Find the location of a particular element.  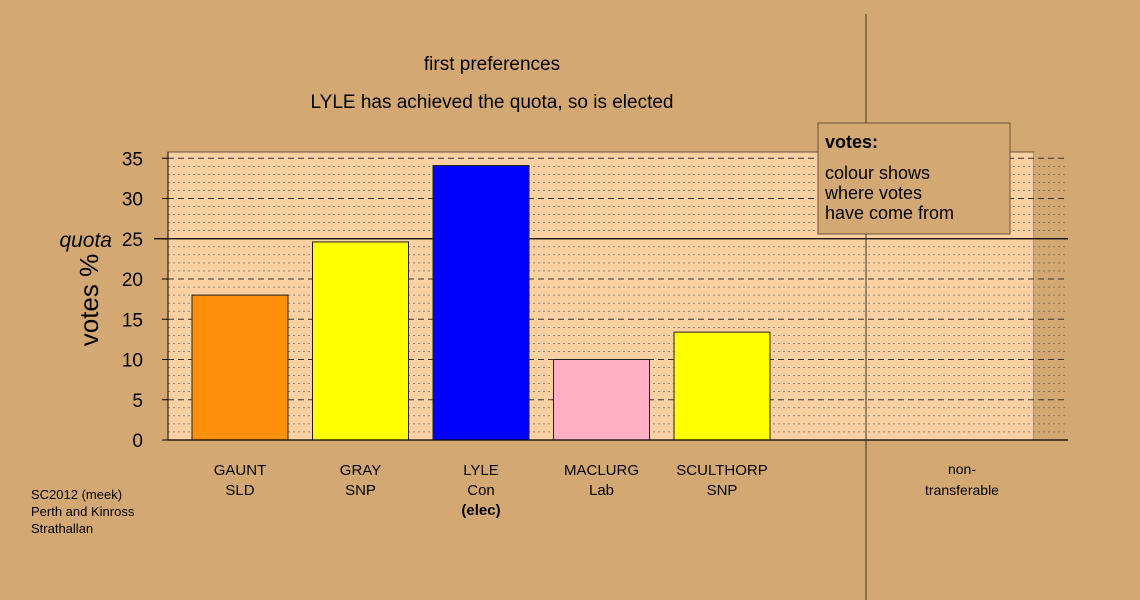

footer-line-2: Perth and Kinross is located at coordinates (83, 511).